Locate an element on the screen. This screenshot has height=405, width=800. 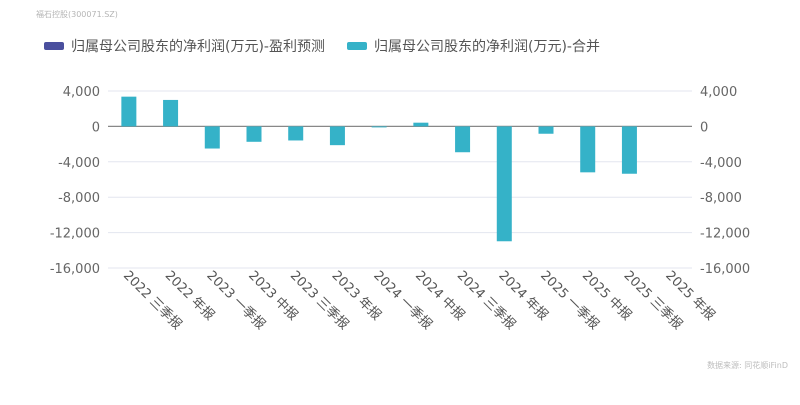
y-tick-right: -12,000 is located at coordinates (725, 234).